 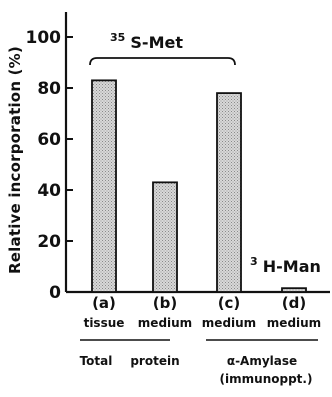 What do you see at coordinates (96, 361) in the screenshot?
I see `group-total-label: Total` at bounding box center [96, 361].